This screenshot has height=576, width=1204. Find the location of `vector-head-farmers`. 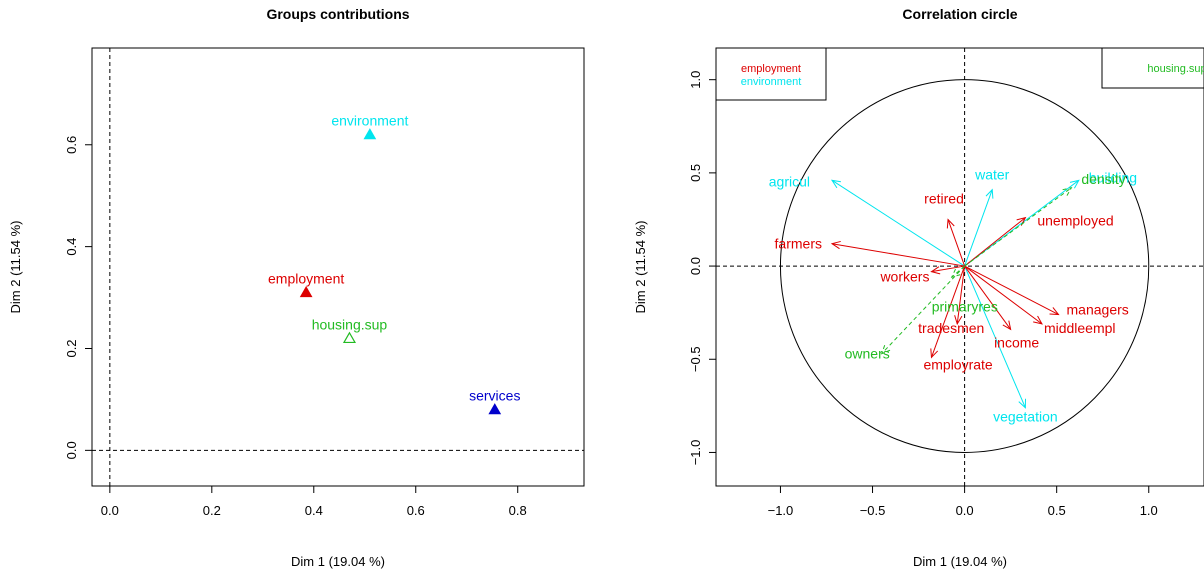

vector-head-farmers is located at coordinates (835, 245).